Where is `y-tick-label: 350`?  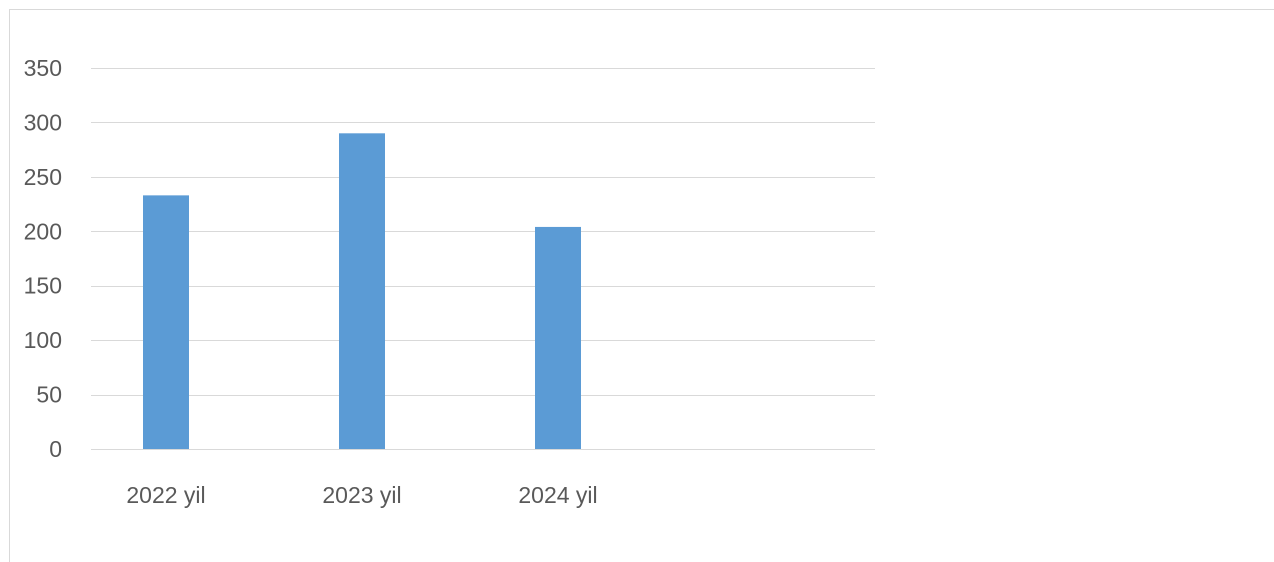 y-tick-label: 350 is located at coordinates (43, 68).